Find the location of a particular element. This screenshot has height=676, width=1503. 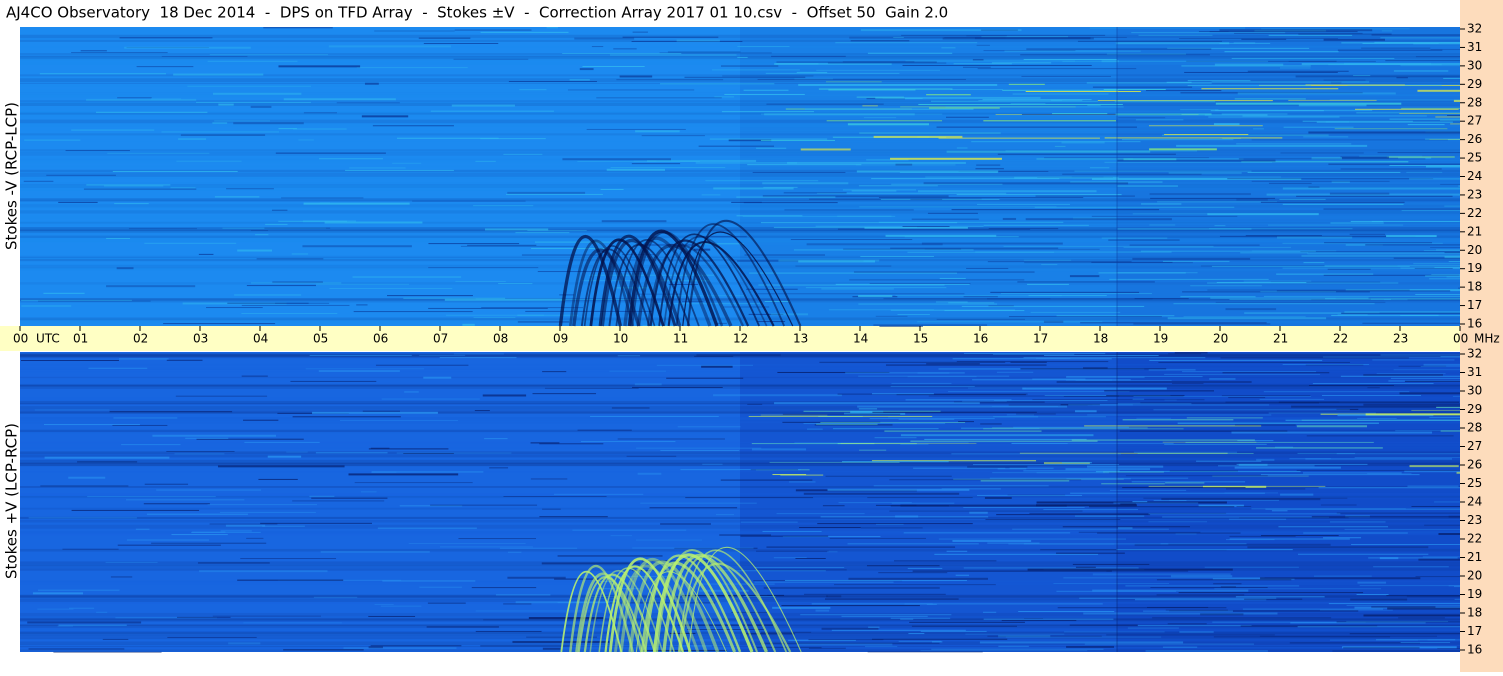

burst-arc is located at coordinates (667, 281).